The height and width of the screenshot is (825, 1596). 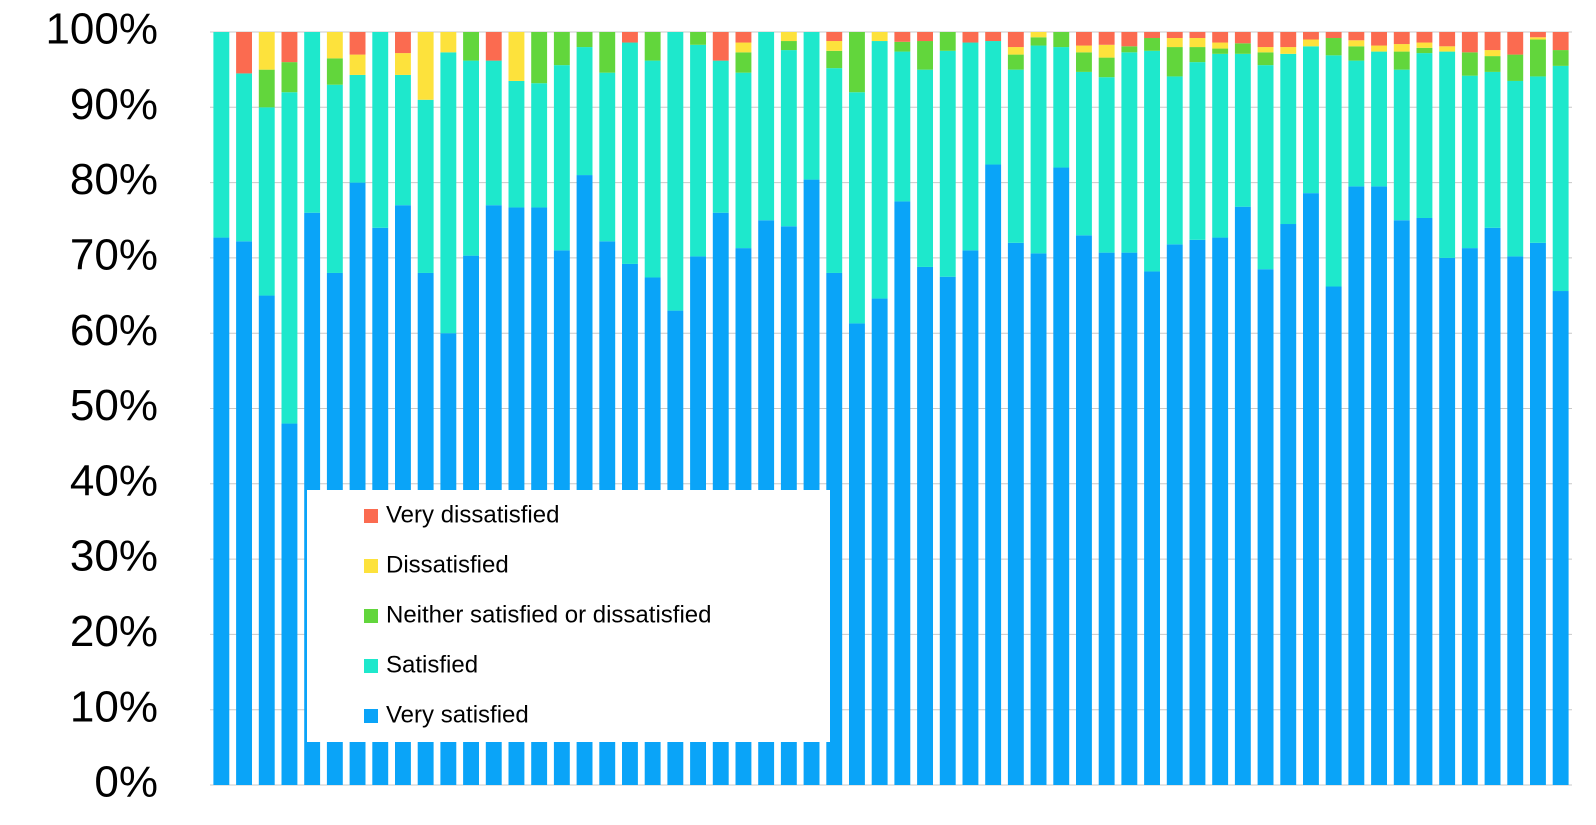 What do you see at coordinates (114, 631) in the screenshot?
I see `y-tick-label: 20%` at bounding box center [114, 631].